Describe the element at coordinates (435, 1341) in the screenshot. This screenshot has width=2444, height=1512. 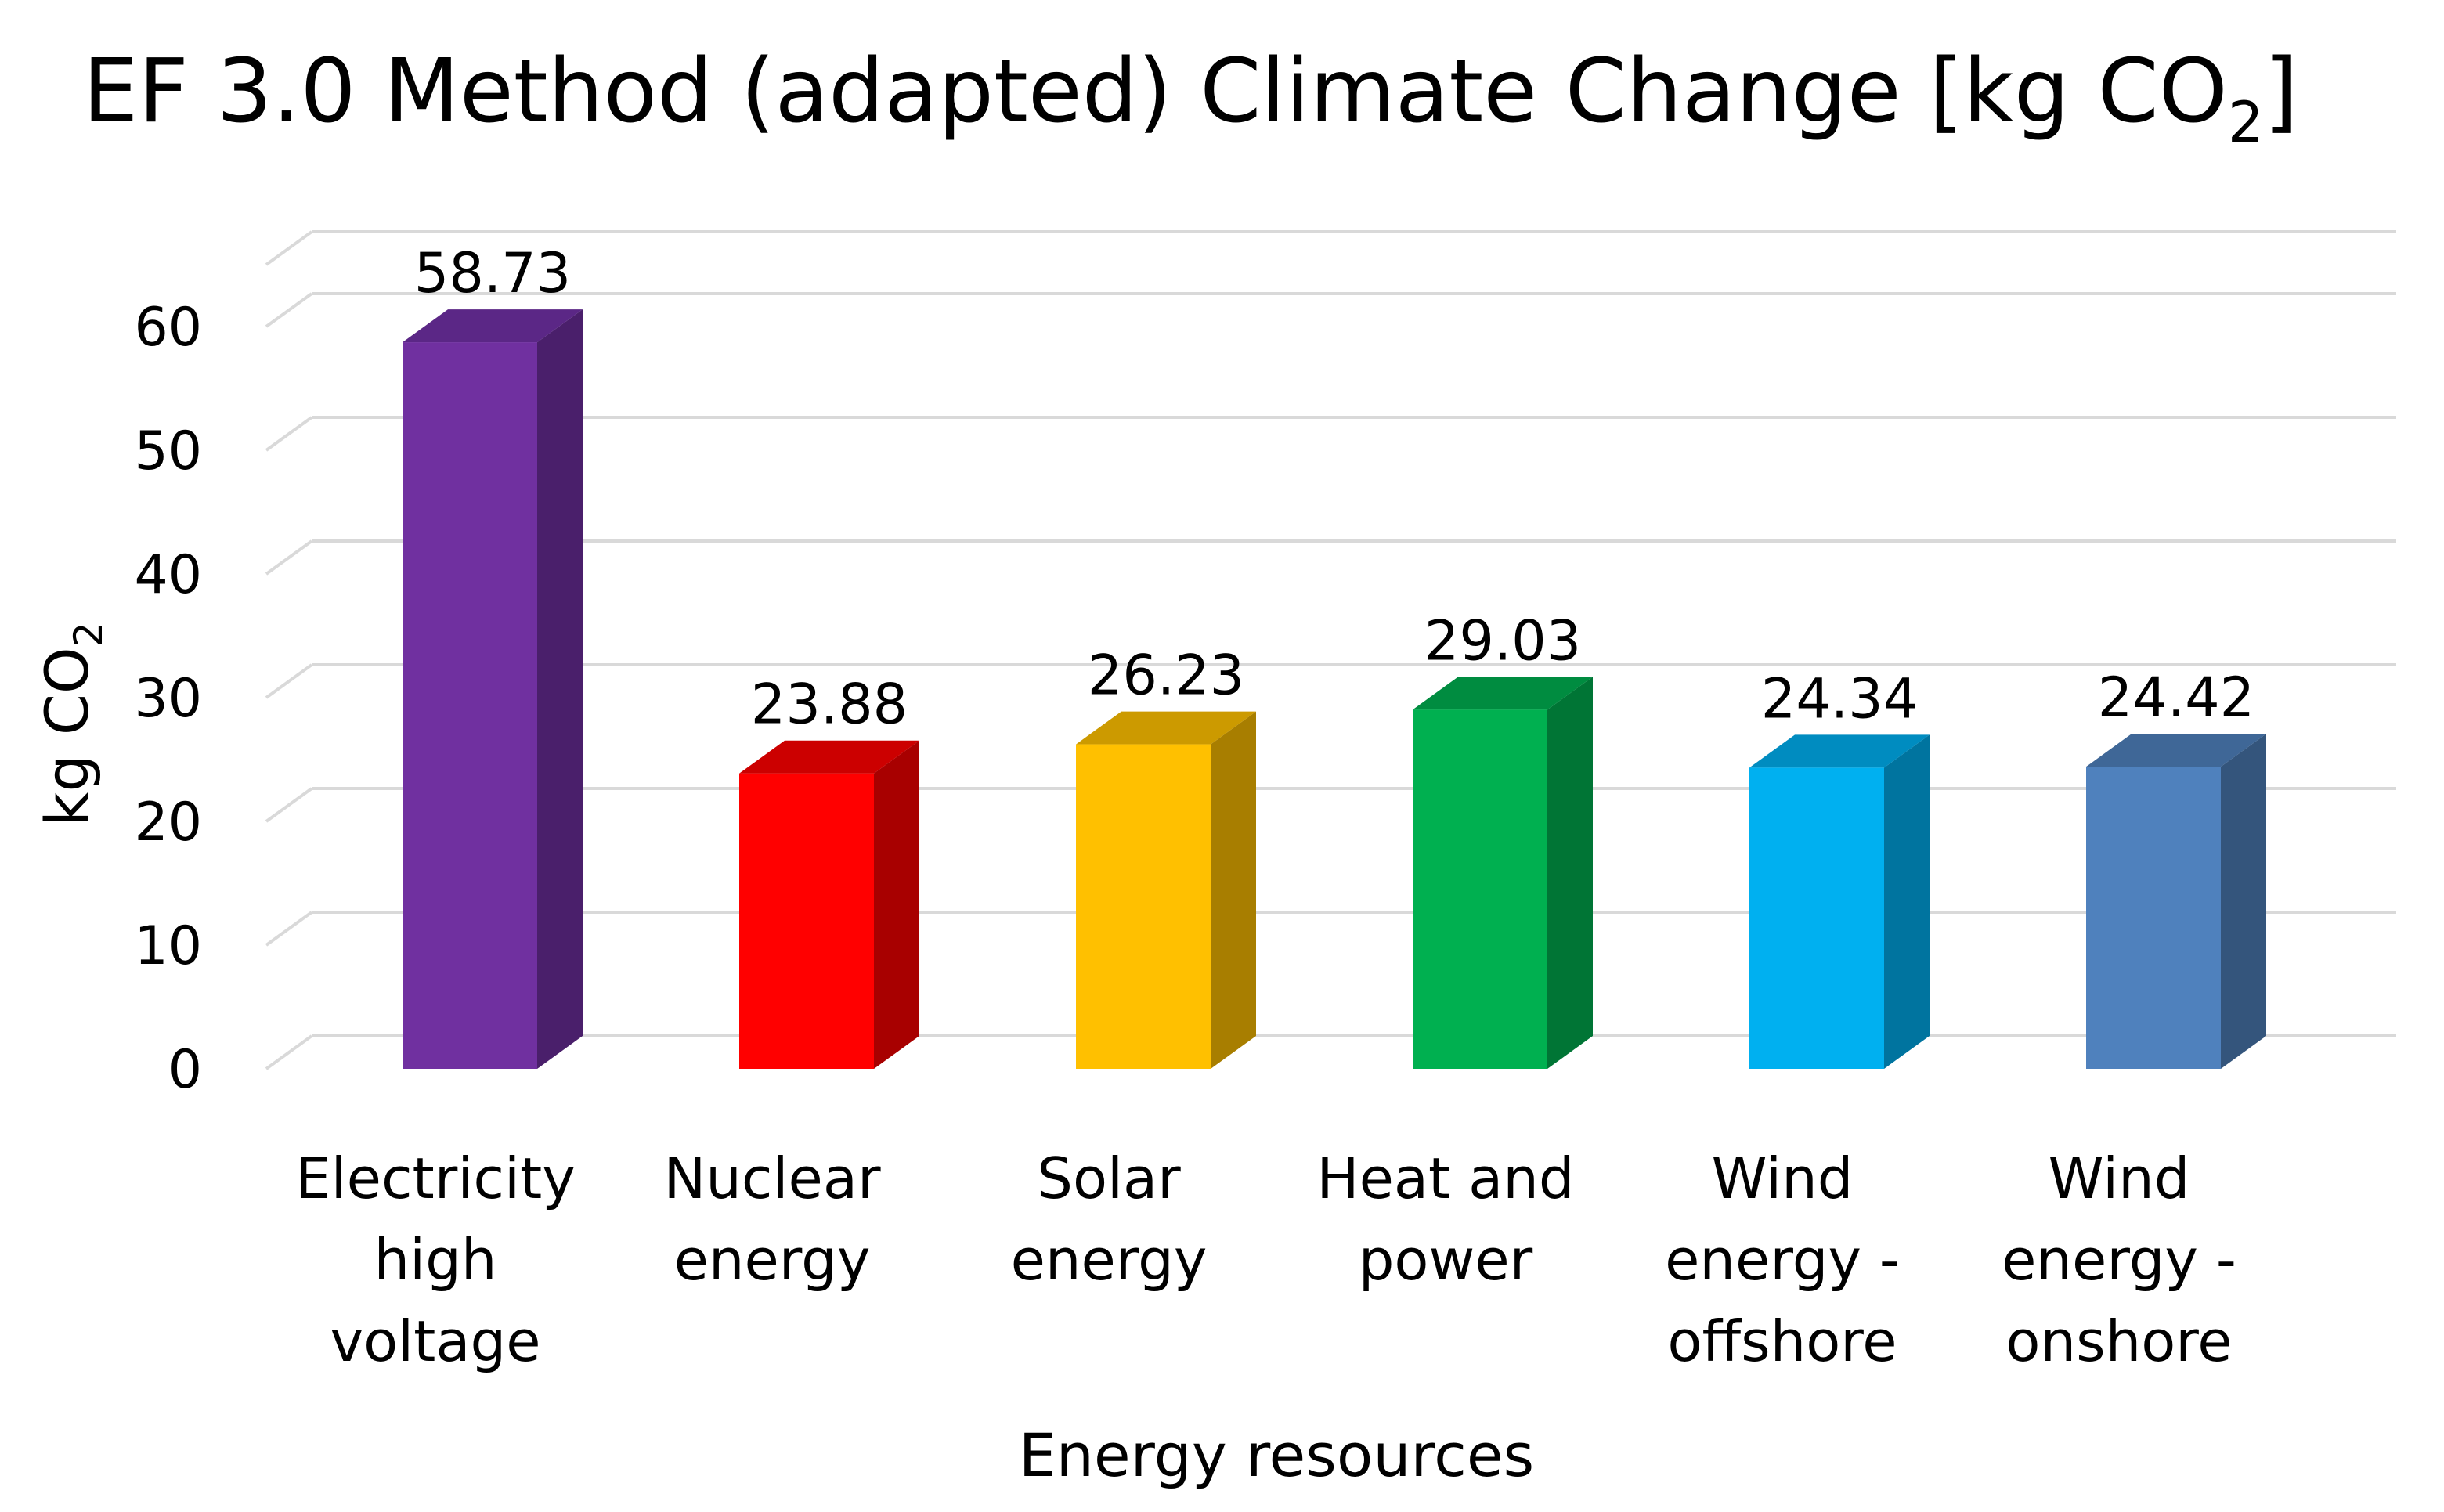
I see `x-category-line: voltage` at that location.